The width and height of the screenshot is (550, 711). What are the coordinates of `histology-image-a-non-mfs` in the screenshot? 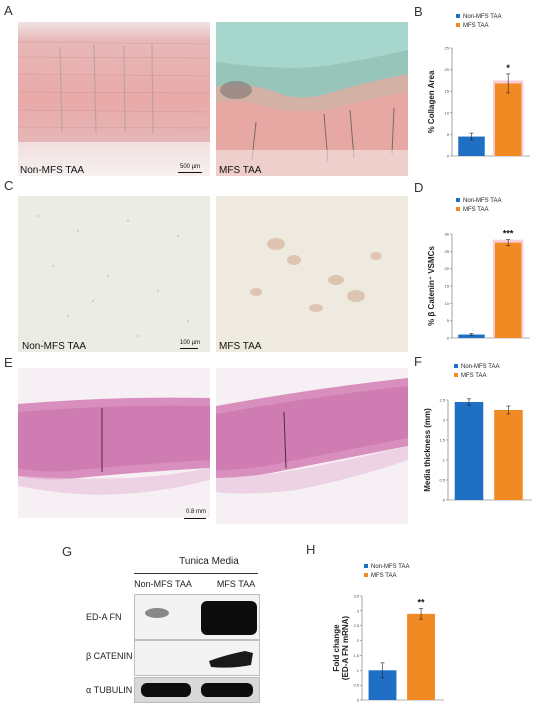 It's located at (114, 99).